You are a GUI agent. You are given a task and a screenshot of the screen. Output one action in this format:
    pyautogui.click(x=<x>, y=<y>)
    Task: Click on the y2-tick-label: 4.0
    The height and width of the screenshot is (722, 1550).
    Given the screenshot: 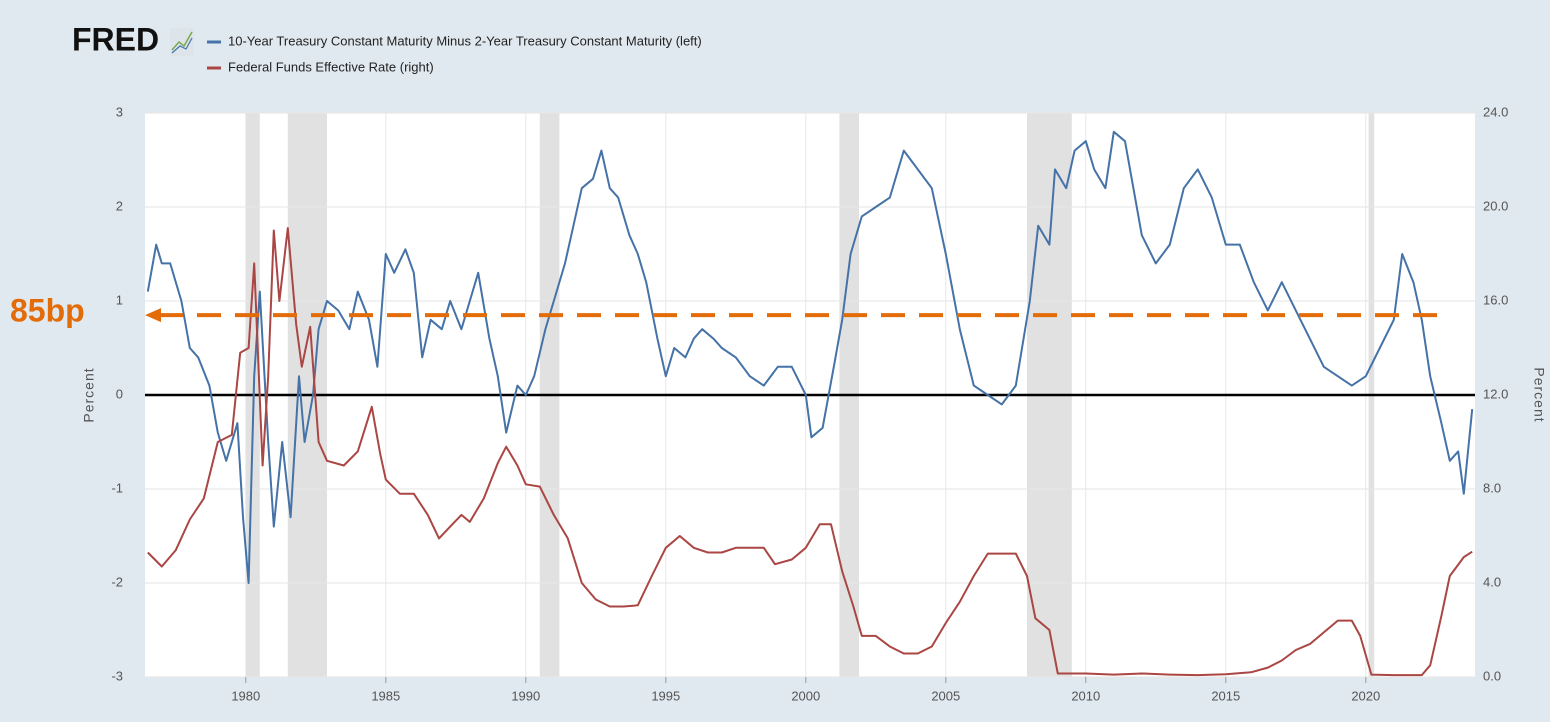 What is the action you would take?
    pyautogui.click(x=1492, y=581)
    